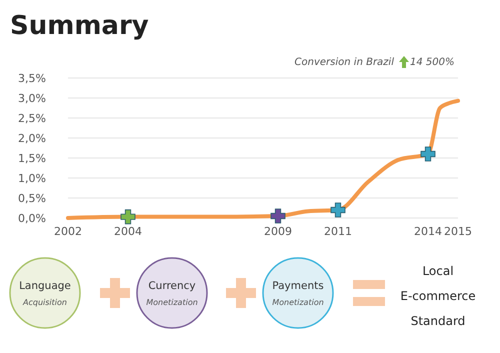 The width and height of the screenshot is (500, 353). What do you see at coordinates (428, 231) in the screenshot?
I see `x-tick-label: 2014` at bounding box center [428, 231].